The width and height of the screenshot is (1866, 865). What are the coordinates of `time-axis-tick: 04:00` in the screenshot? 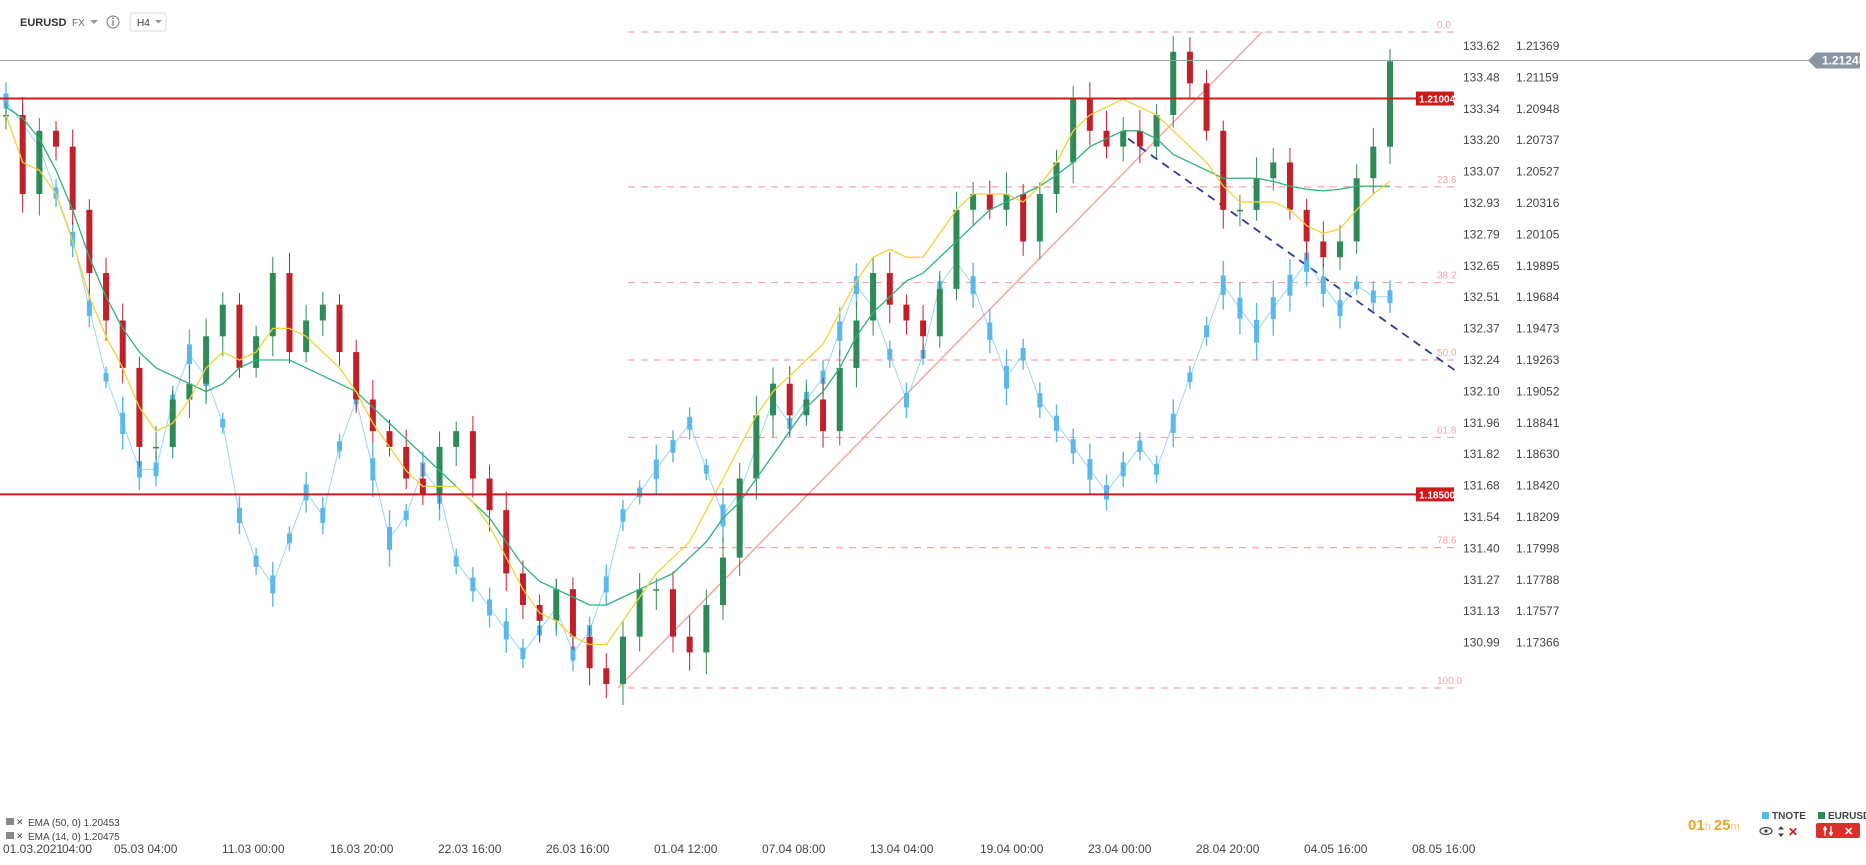 It's located at (77, 849).